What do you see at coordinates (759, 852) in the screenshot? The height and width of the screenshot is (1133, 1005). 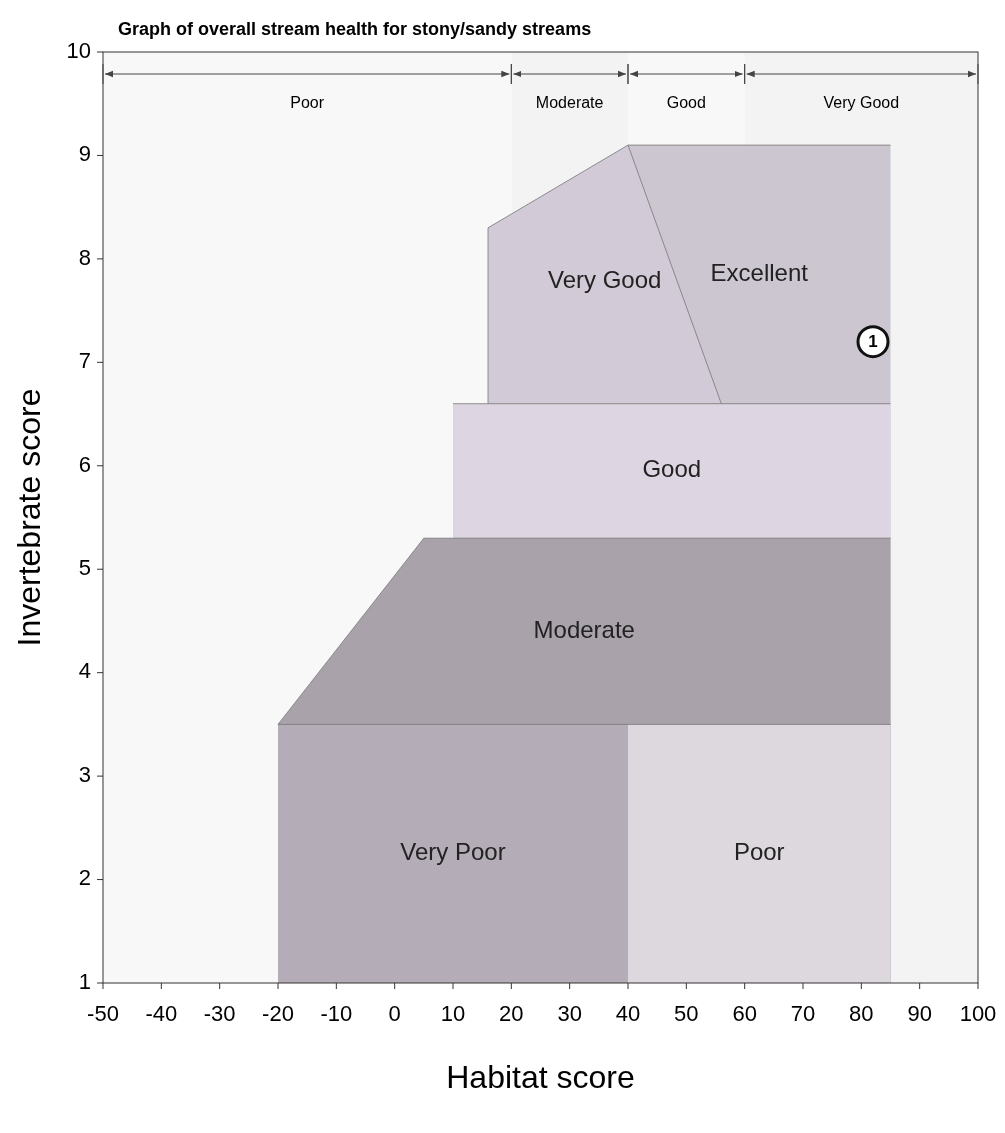 I see `series-label: Poor` at bounding box center [759, 852].